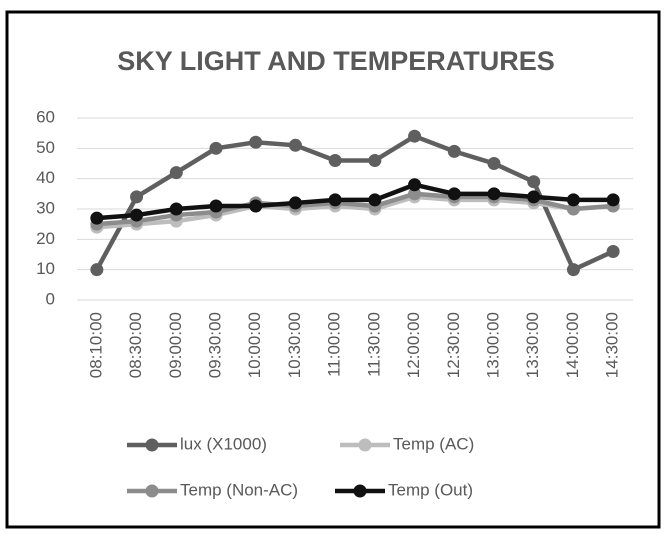  I want to click on chart-title: SKY LIGHT AND TEMPERATURES, so click(336, 61).